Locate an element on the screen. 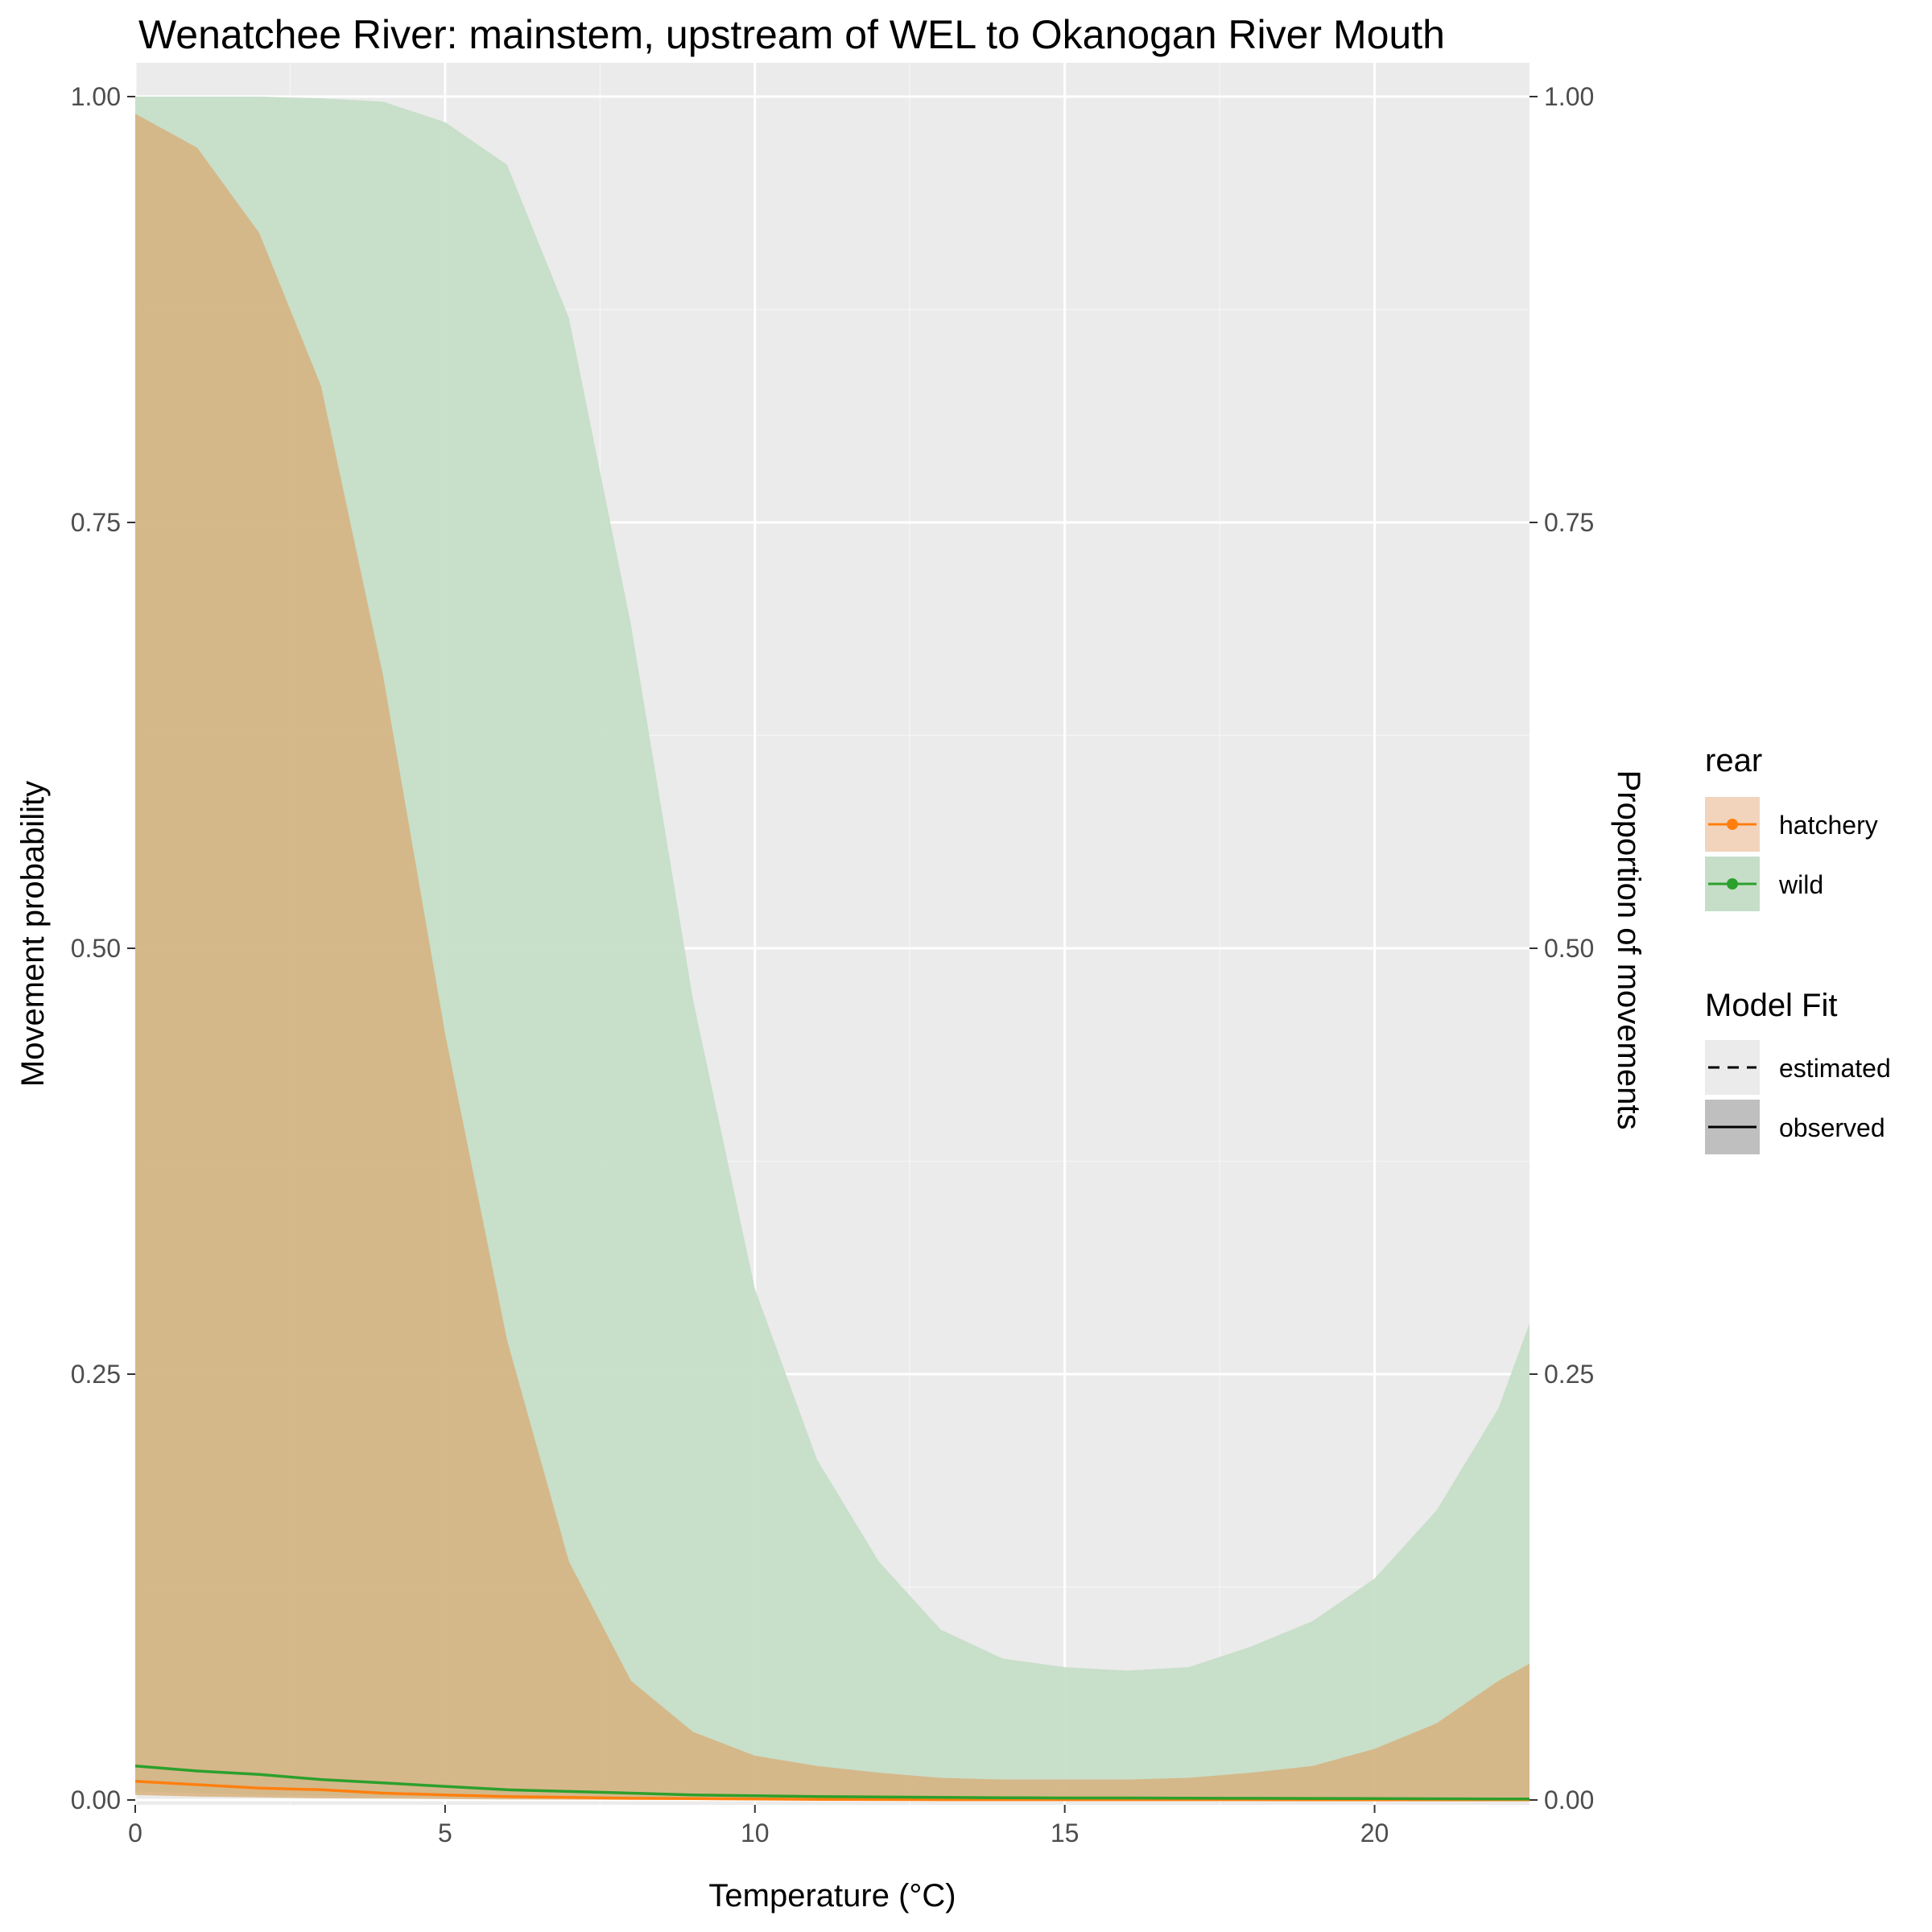  y2-tick-label: 0.25 is located at coordinates (1569, 1374).